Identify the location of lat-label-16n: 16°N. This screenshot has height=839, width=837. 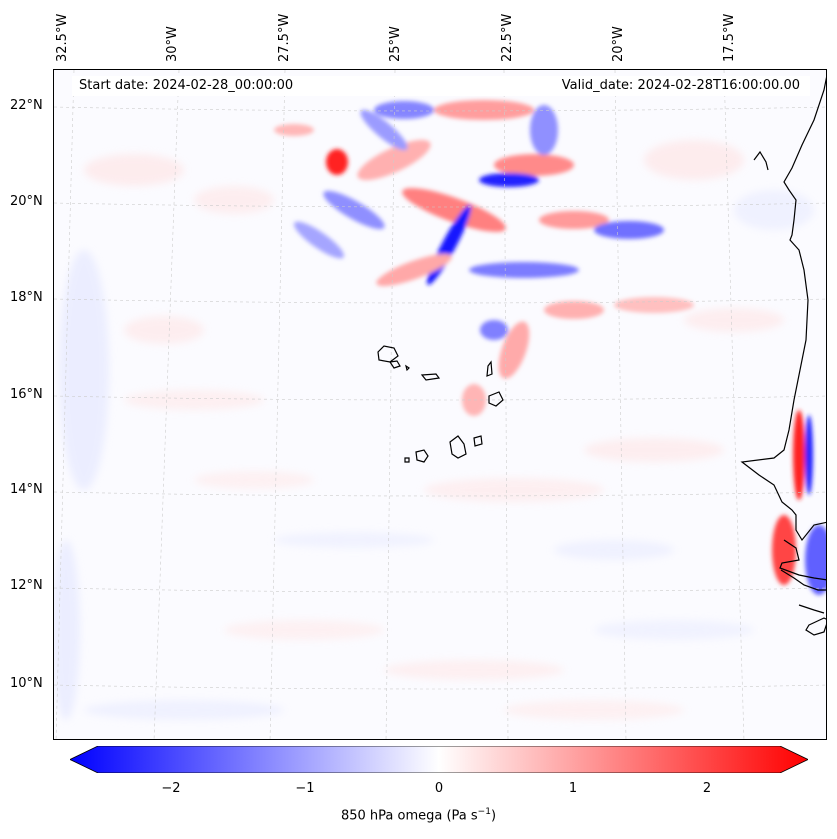
(26, 394).